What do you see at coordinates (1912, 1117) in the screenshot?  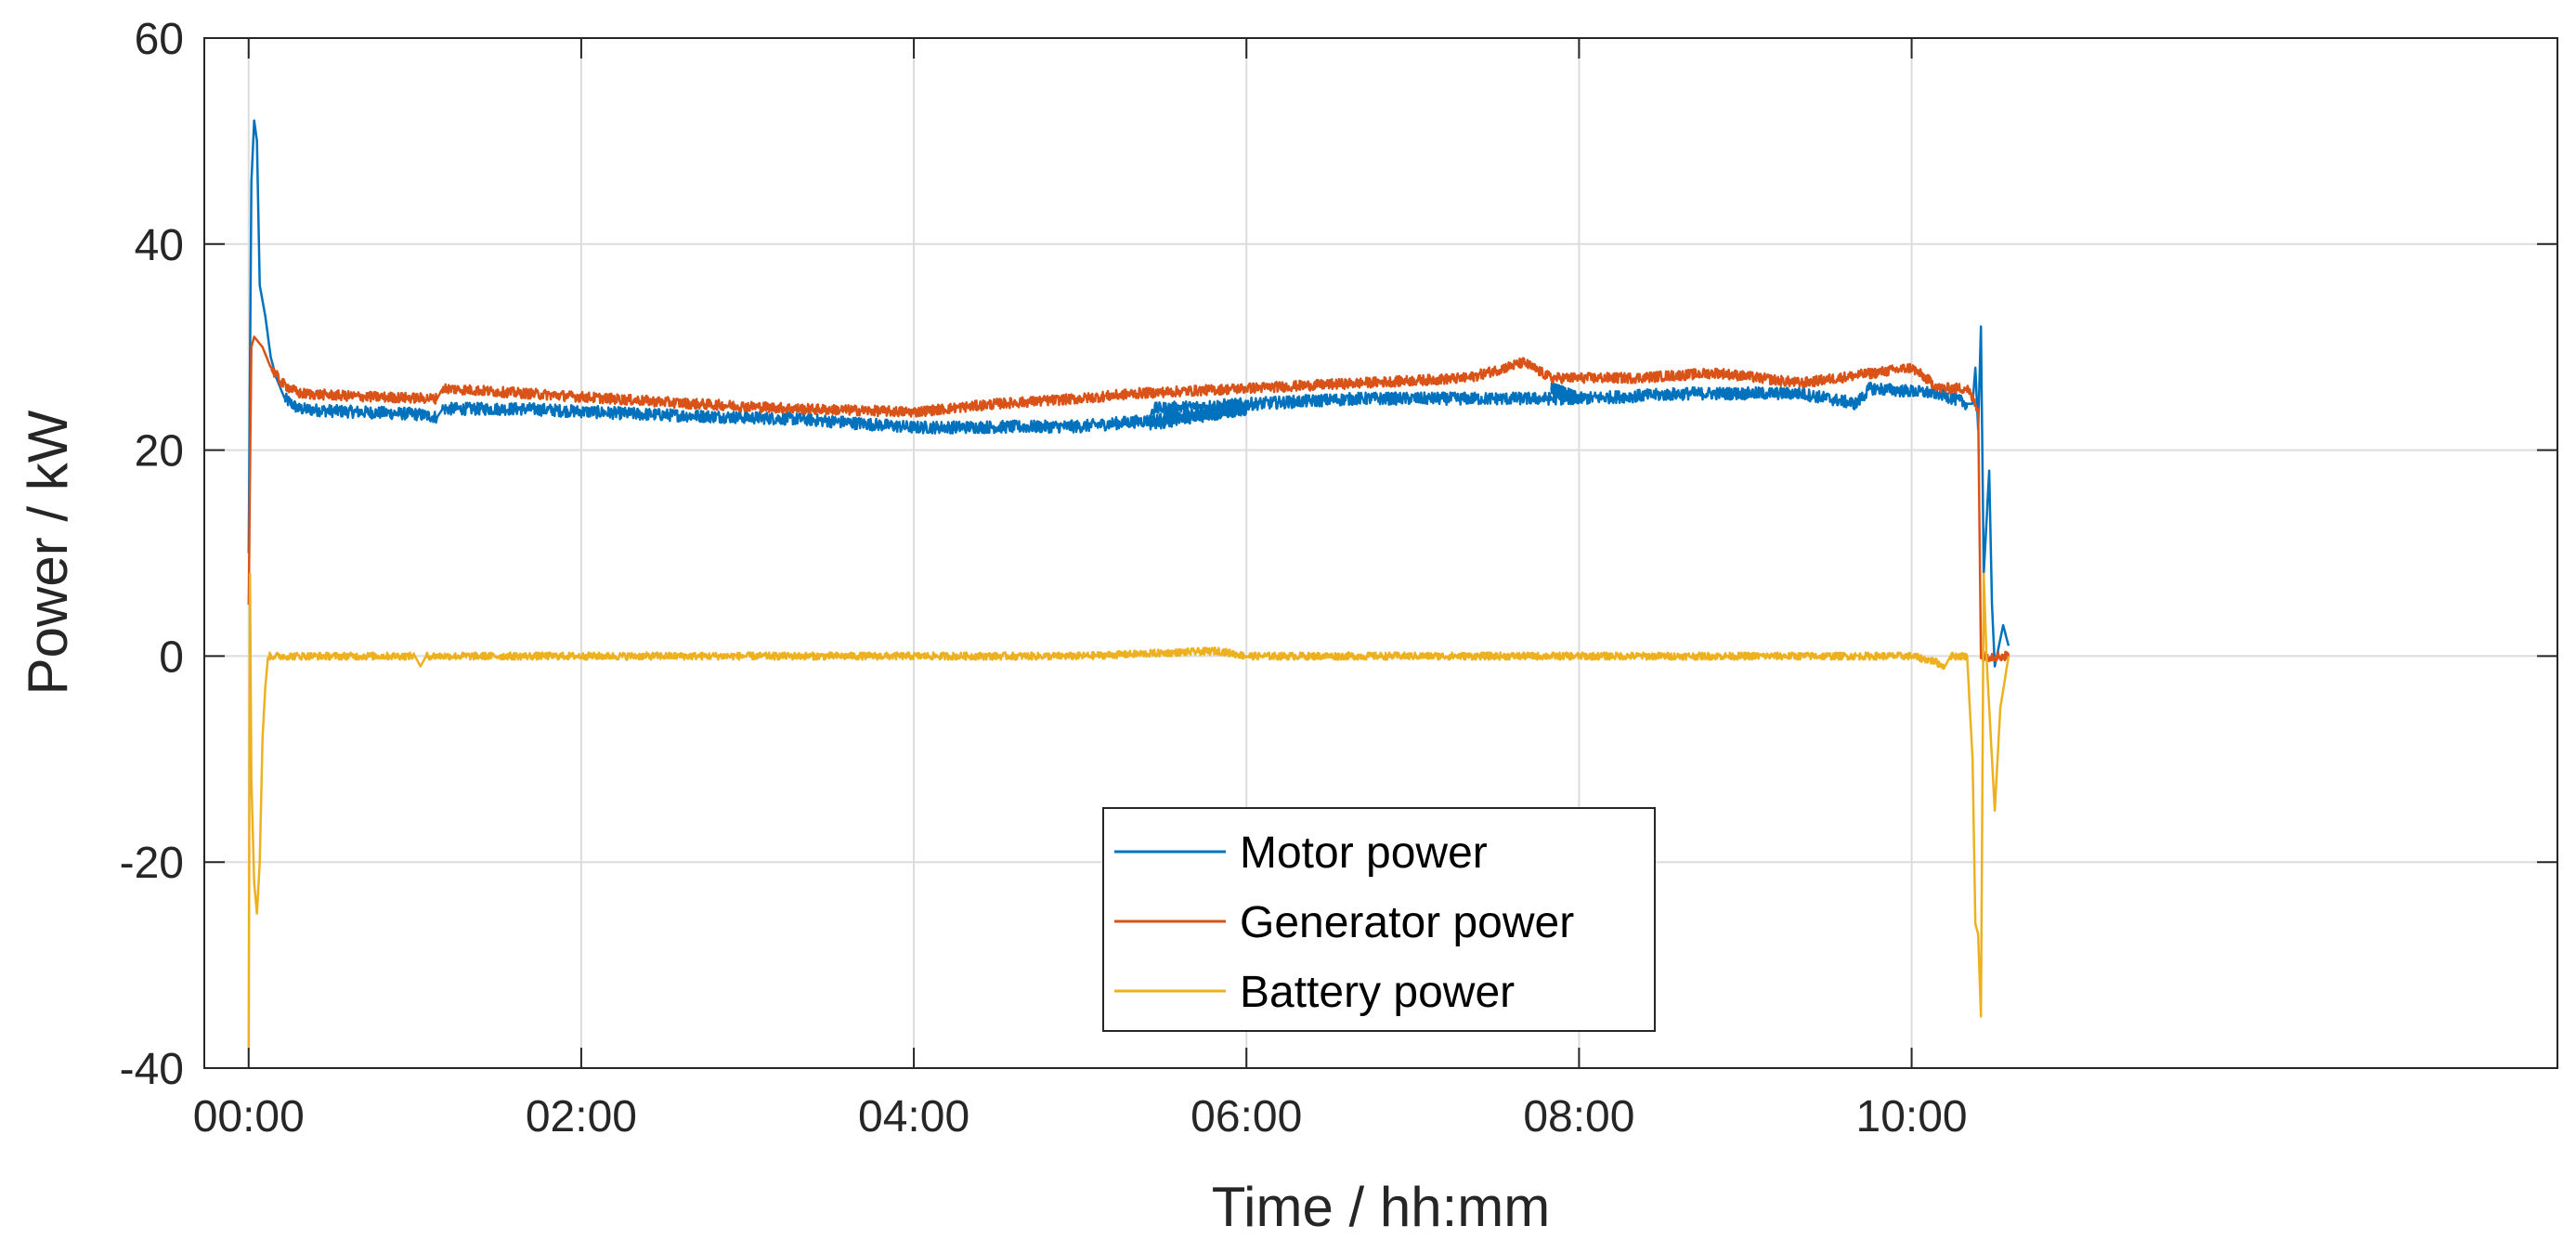 I see `x-tick-label: 10:00` at bounding box center [1912, 1117].